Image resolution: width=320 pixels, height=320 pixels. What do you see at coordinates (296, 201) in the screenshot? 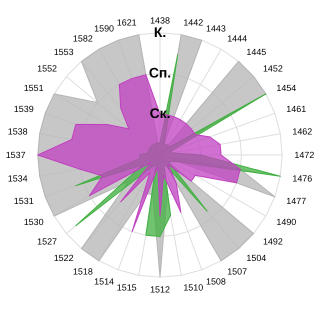
I see `spoke-label: 1477` at bounding box center [296, 201].